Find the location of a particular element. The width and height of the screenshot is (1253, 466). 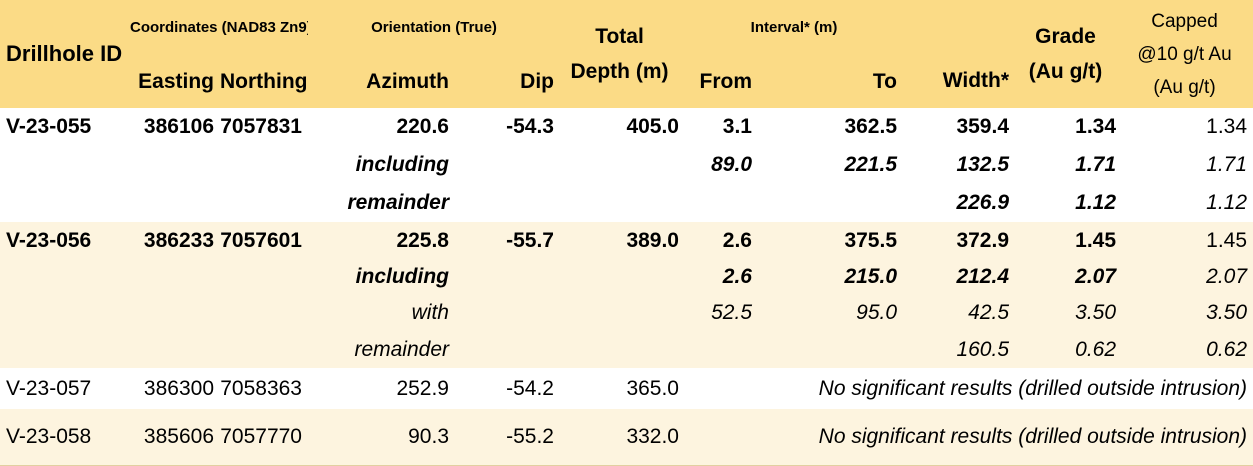

cell-dip: -54.2 is located at coordinates (530, 388).